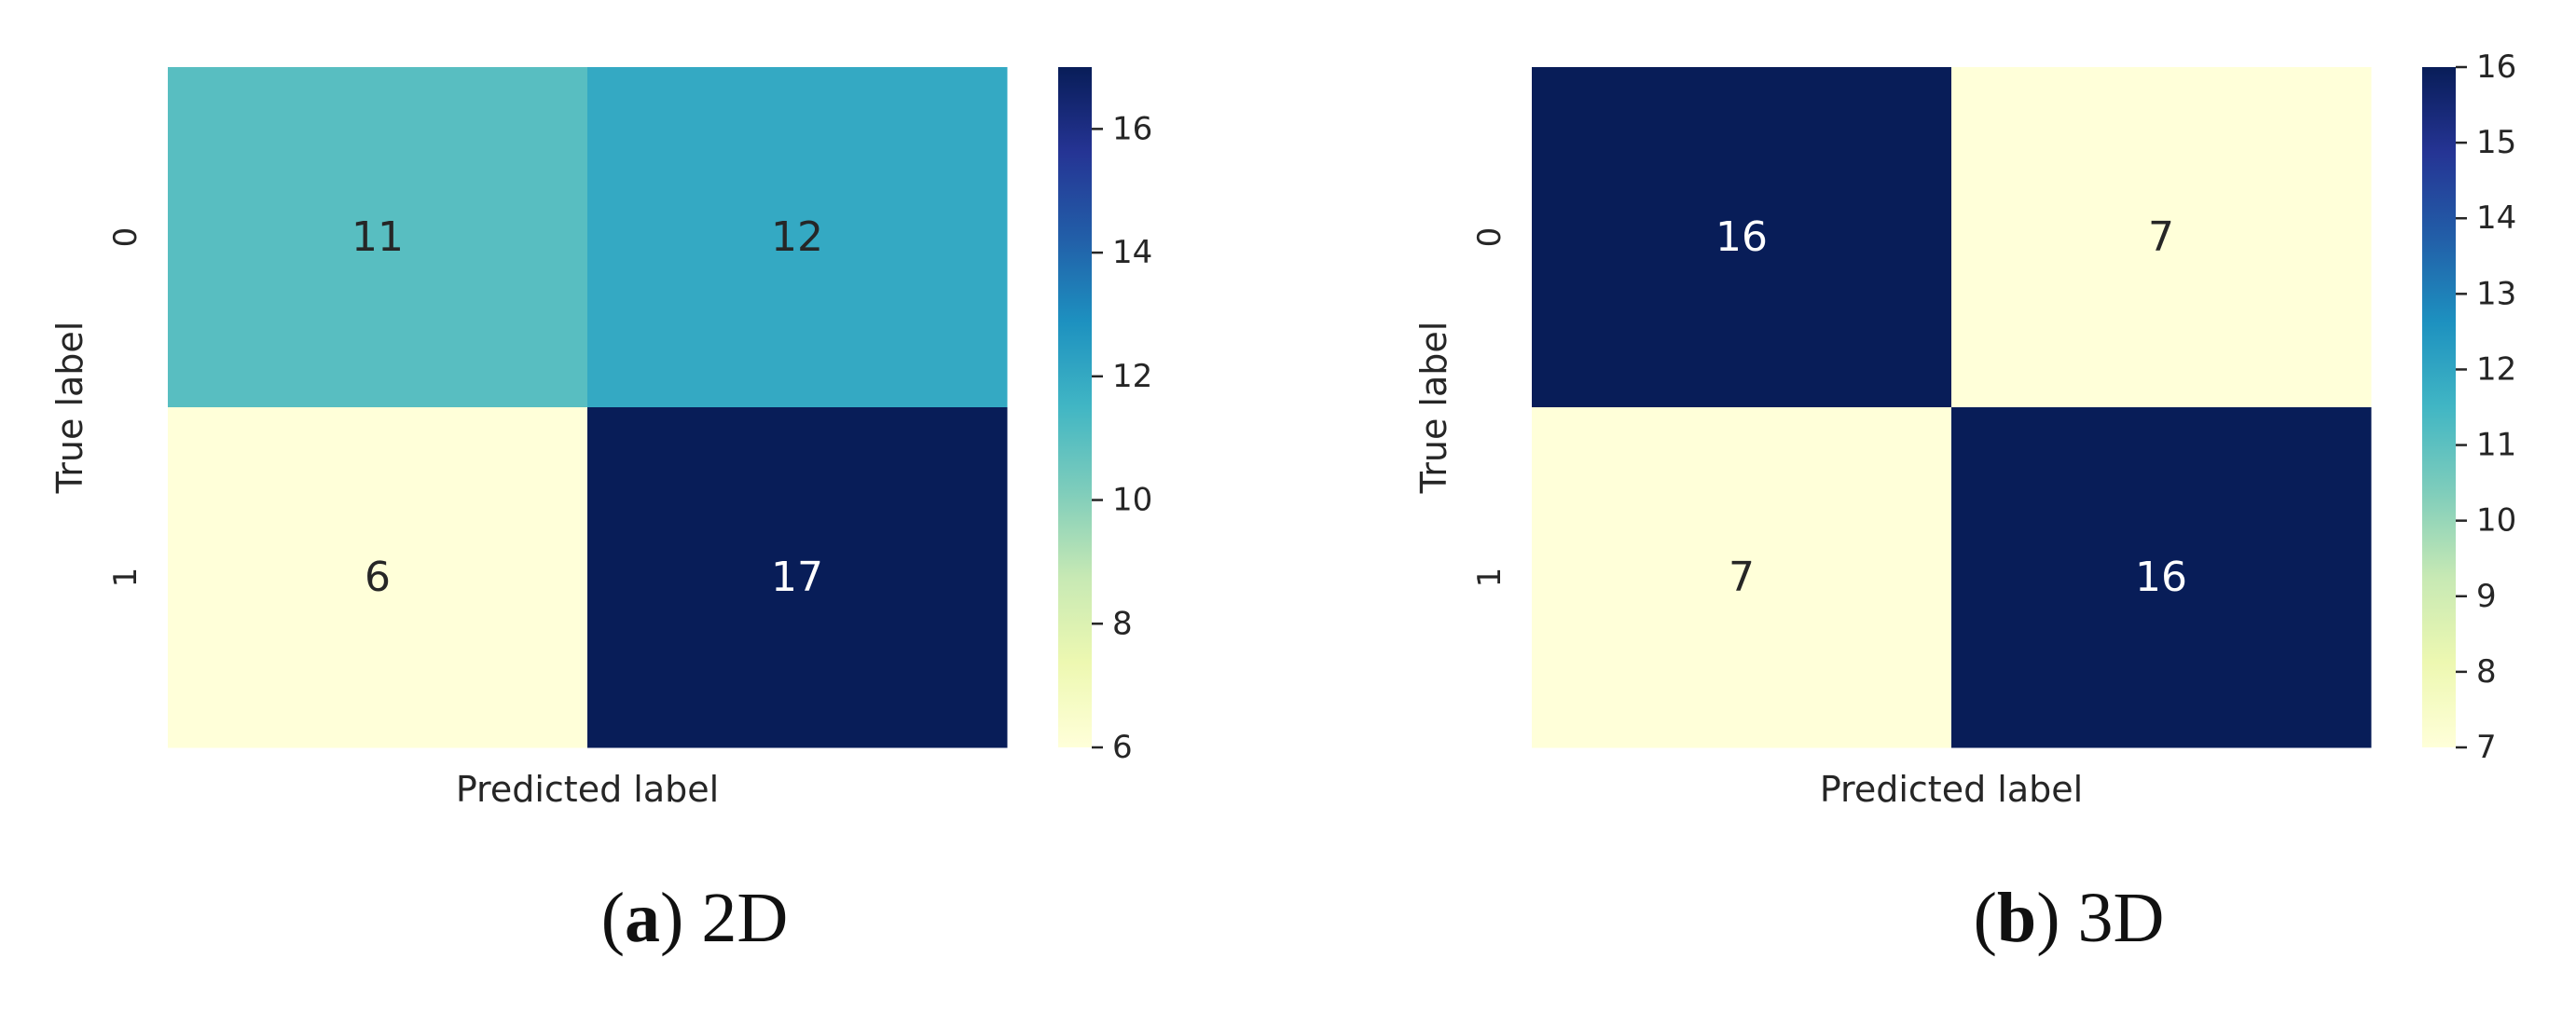 The width and height of the screenshot is (2576, 1013). Describe the element at coordinates (2496, 445) in the screenshot. I see `colorbar-tick-label: 11` at that location.